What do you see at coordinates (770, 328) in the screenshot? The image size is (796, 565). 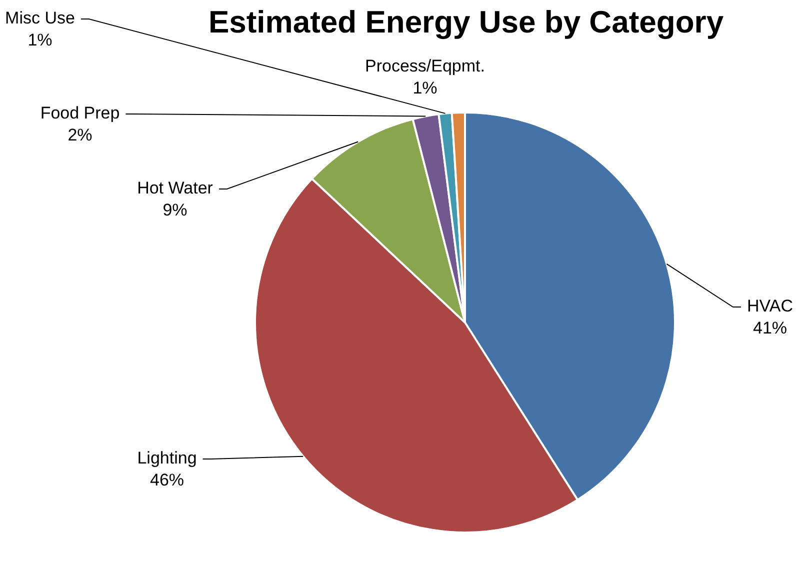 I see `data-label: 41%` at bounding box center [770, 328].